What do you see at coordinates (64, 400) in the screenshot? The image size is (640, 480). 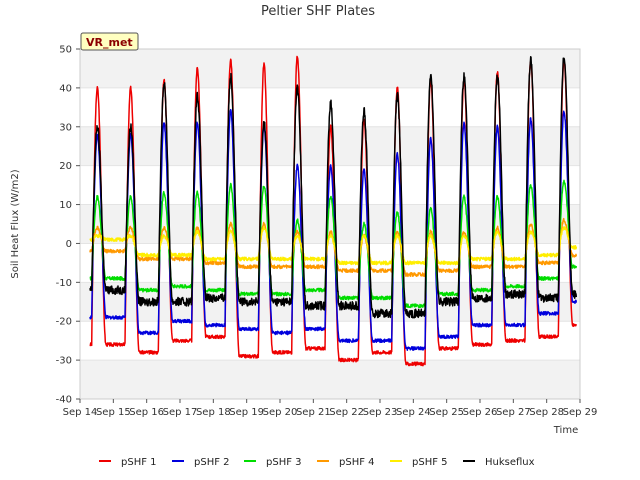 I see `y-tick-label: -40` at bounding box center [64, 400].